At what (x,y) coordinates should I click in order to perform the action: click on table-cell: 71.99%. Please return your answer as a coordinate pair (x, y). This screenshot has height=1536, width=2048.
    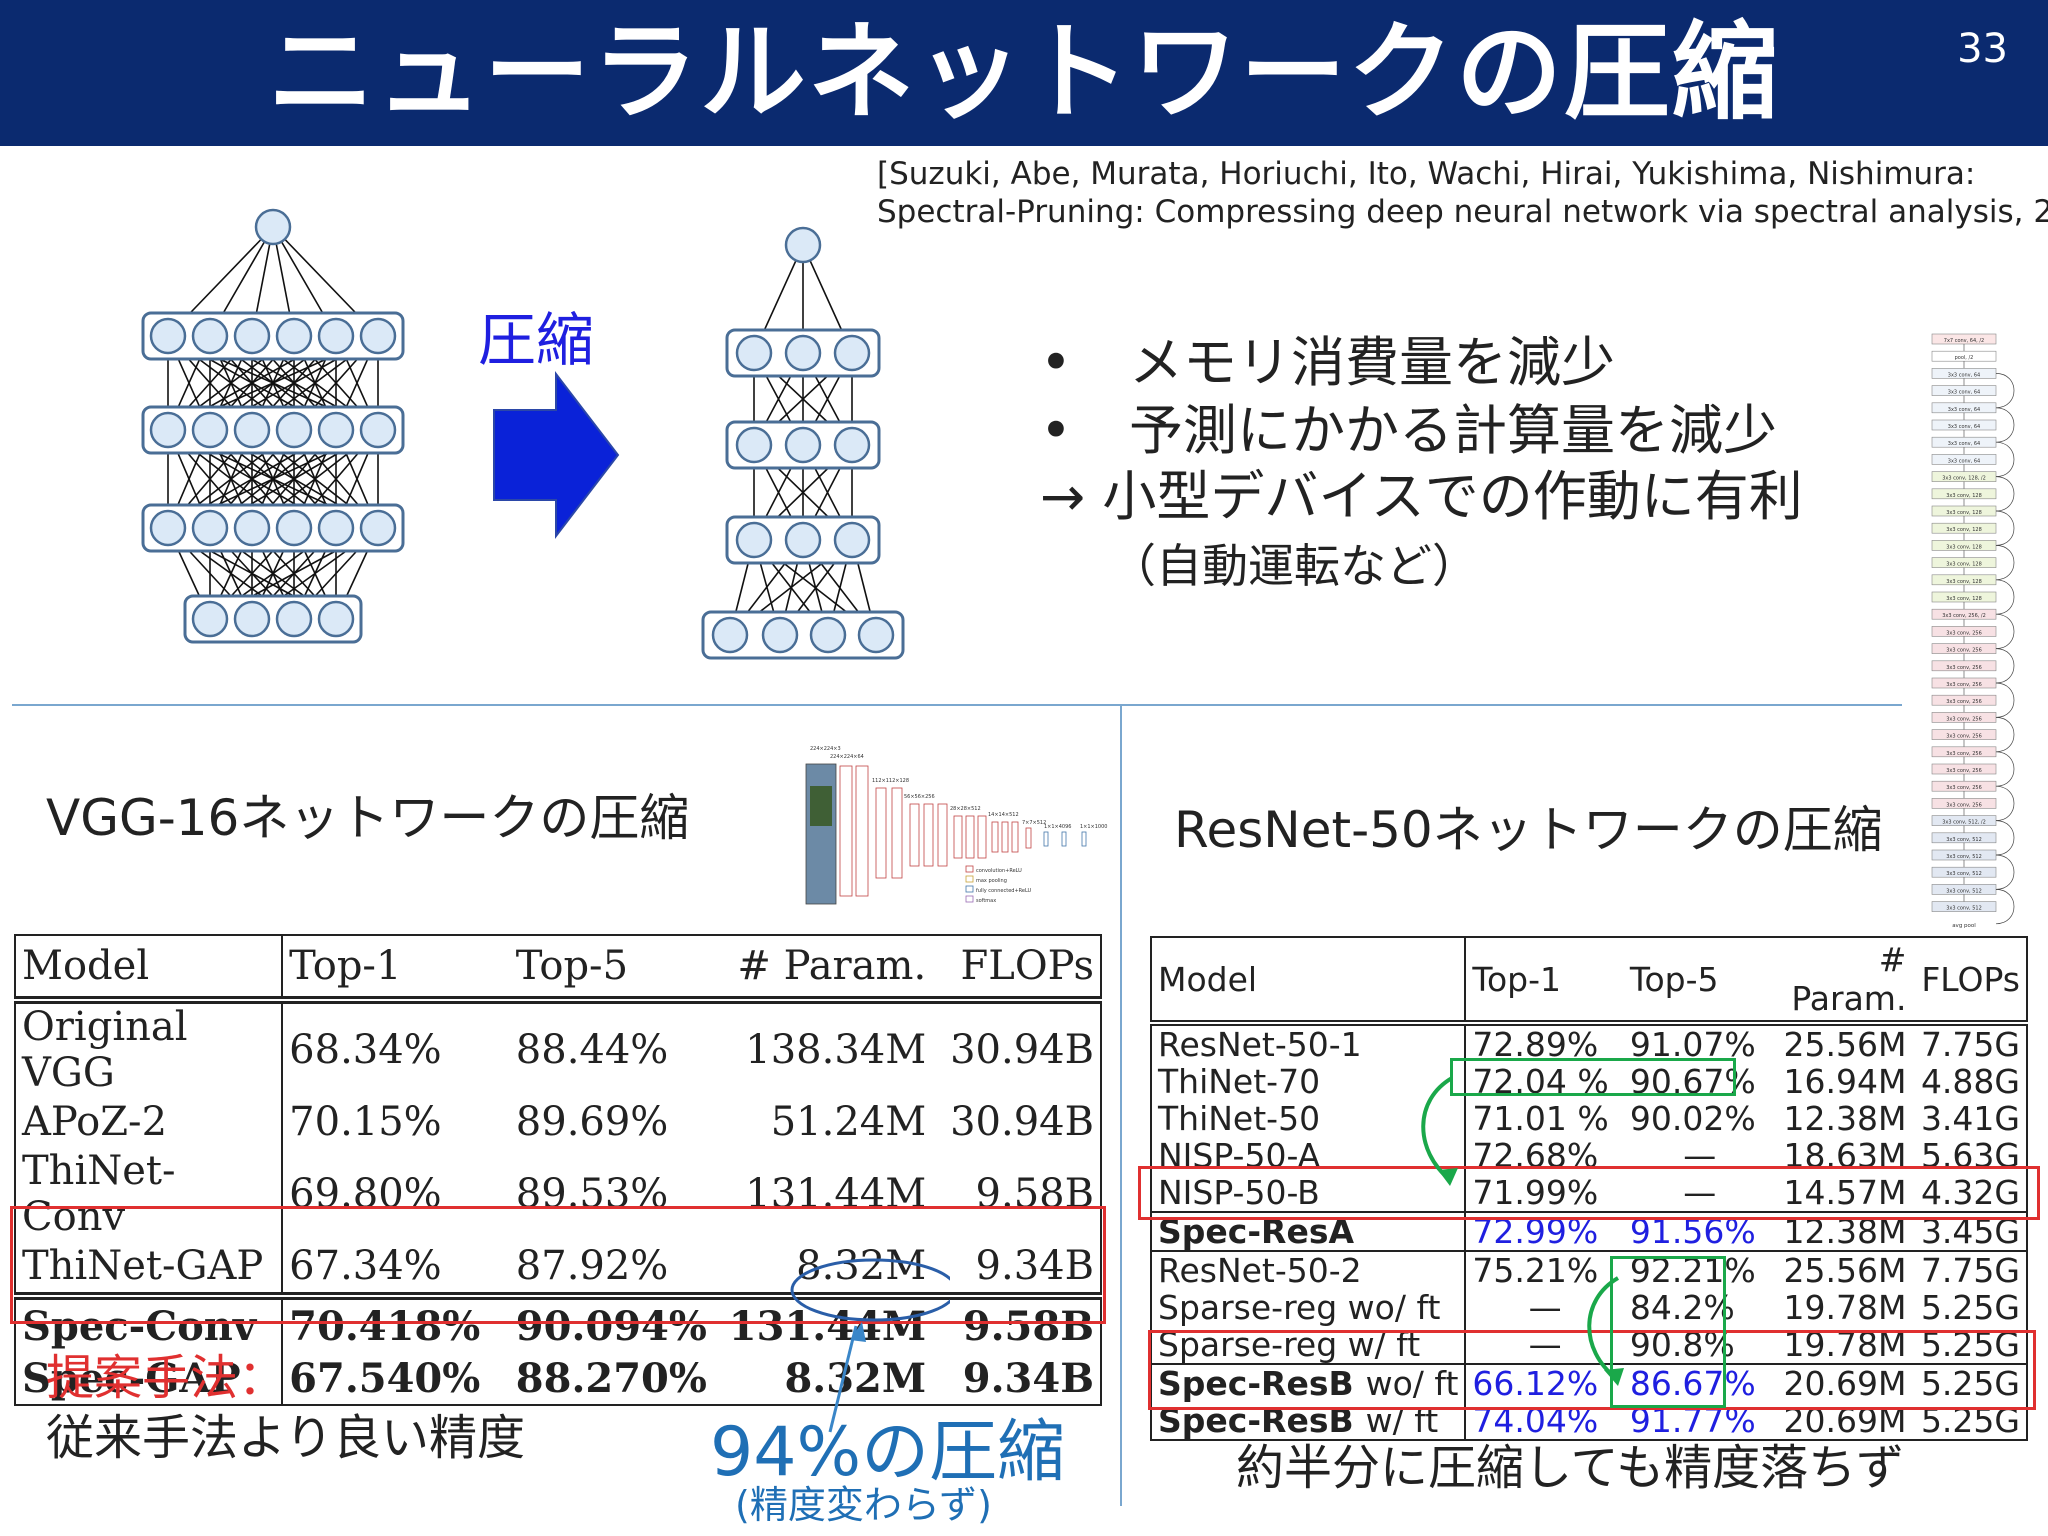
    Looking at the image, I should click on (1535, 1192).